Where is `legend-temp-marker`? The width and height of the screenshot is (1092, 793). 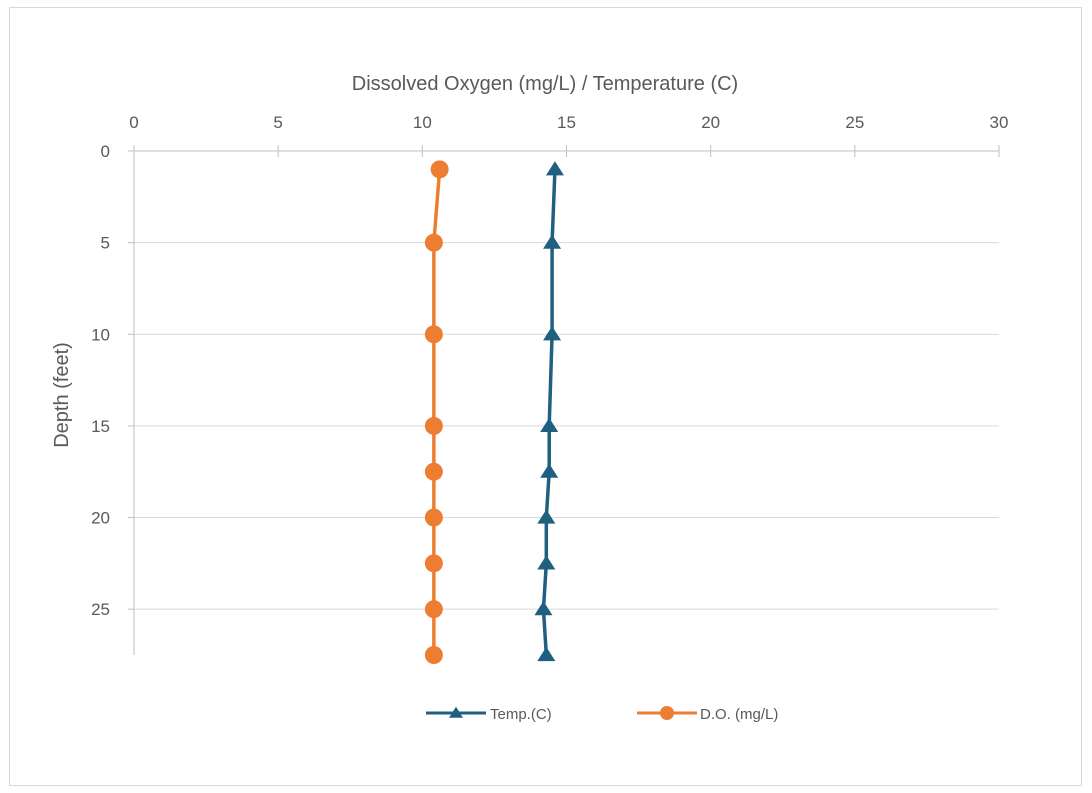 legend-temp-marker is located at coordinates (456, 712).